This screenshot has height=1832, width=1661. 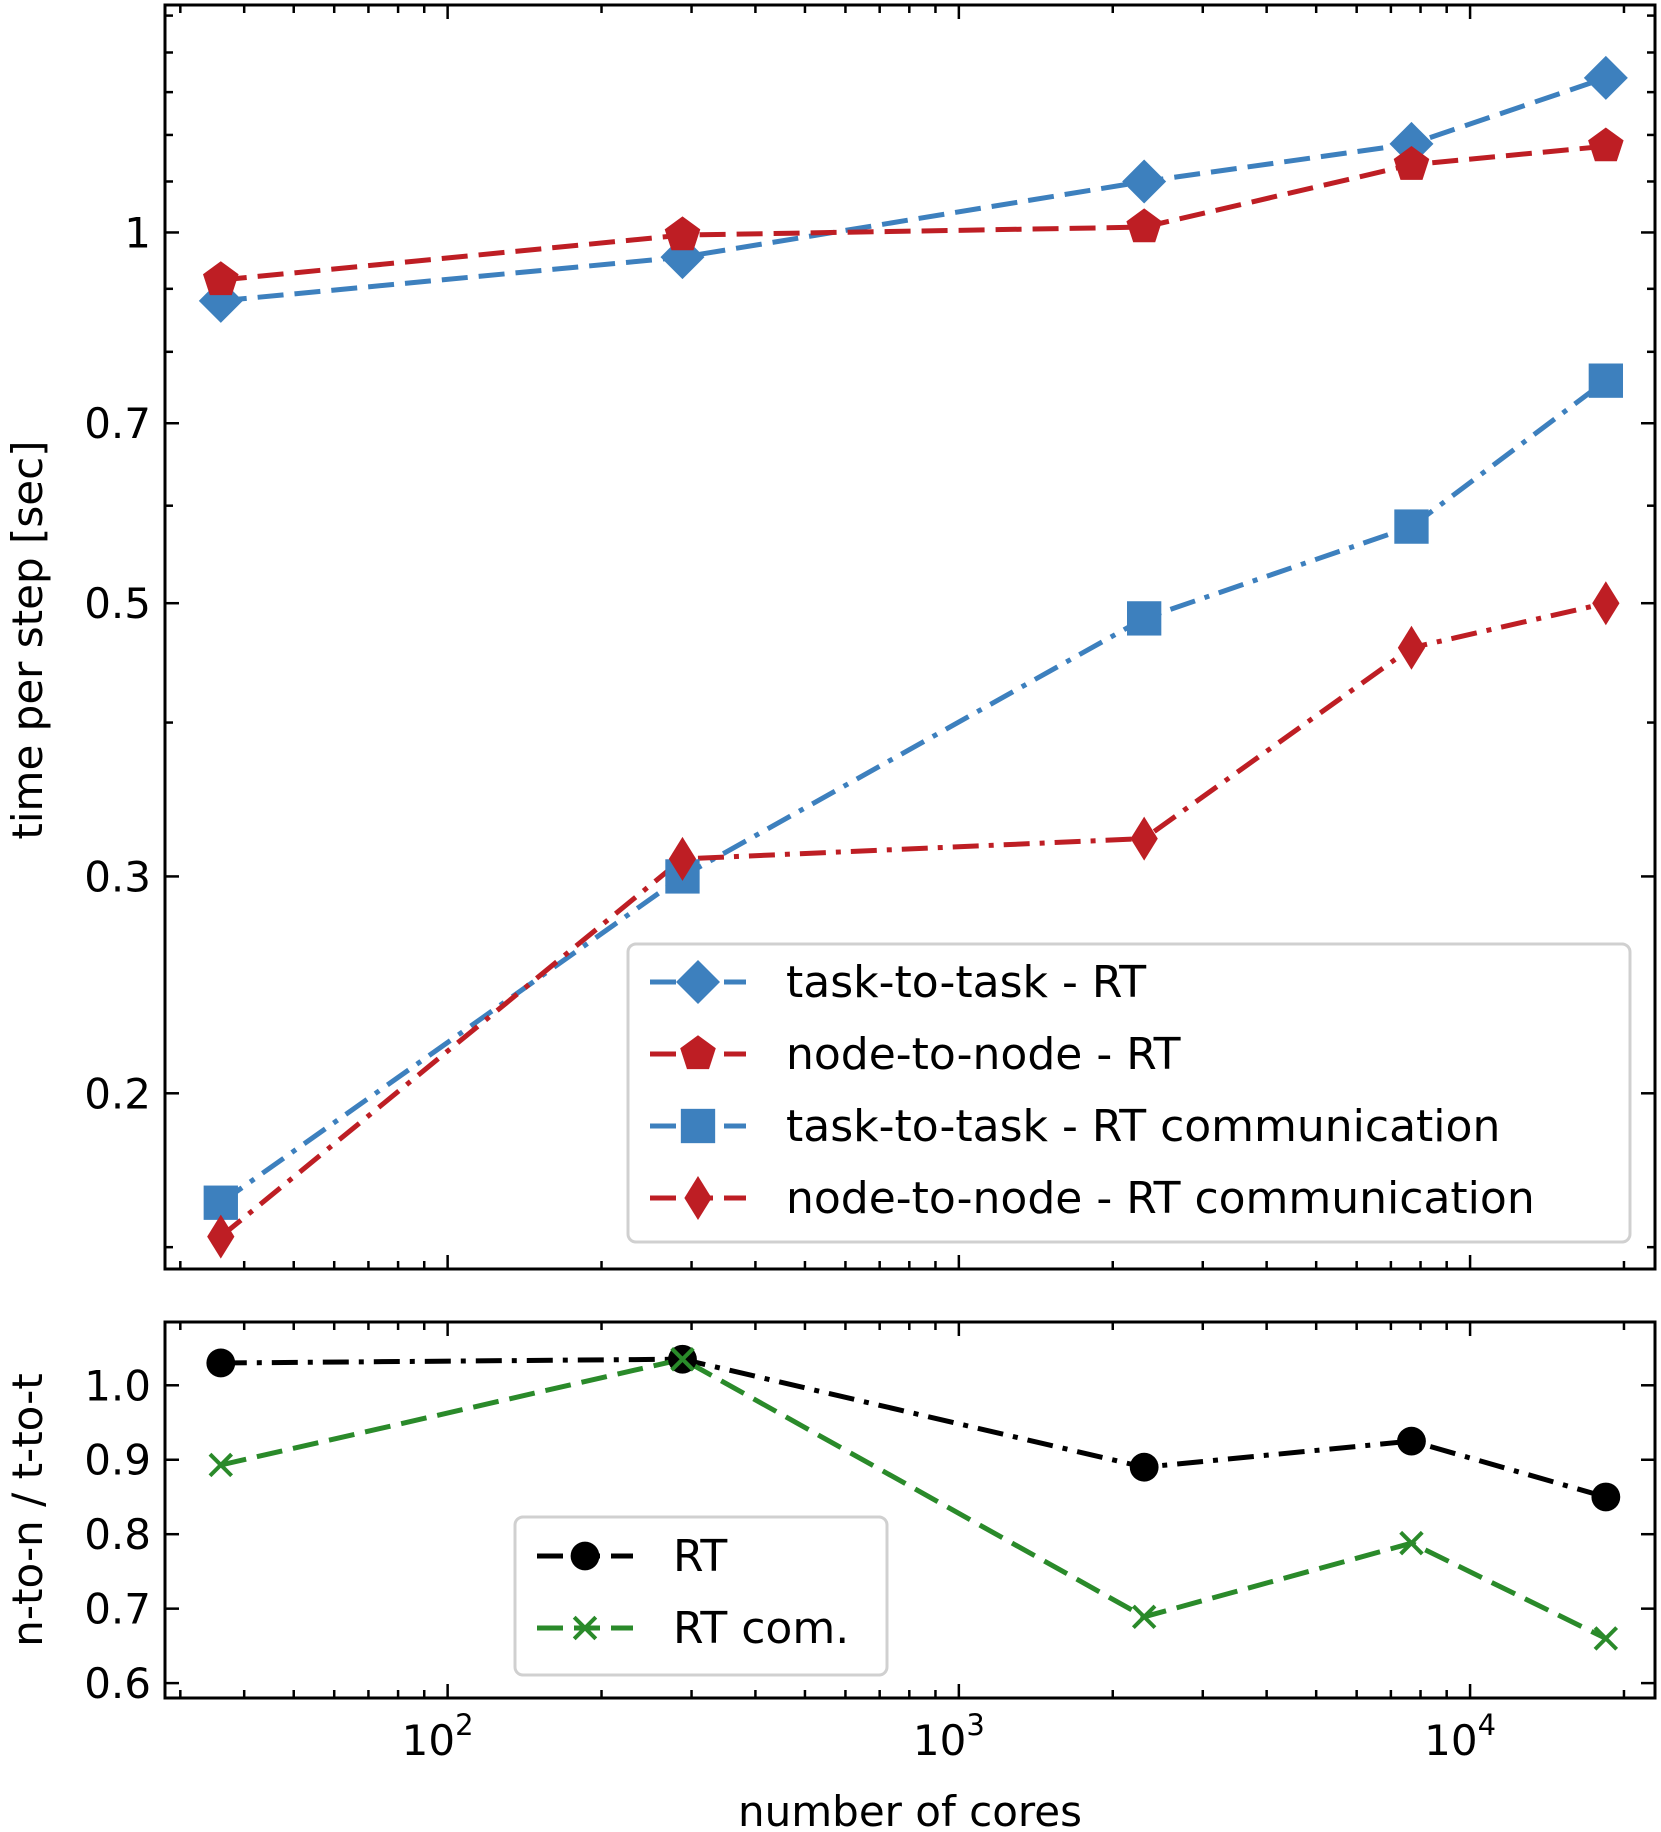 I want to click on bottom-legend: RT RT com., so click(x=701, y=1596).